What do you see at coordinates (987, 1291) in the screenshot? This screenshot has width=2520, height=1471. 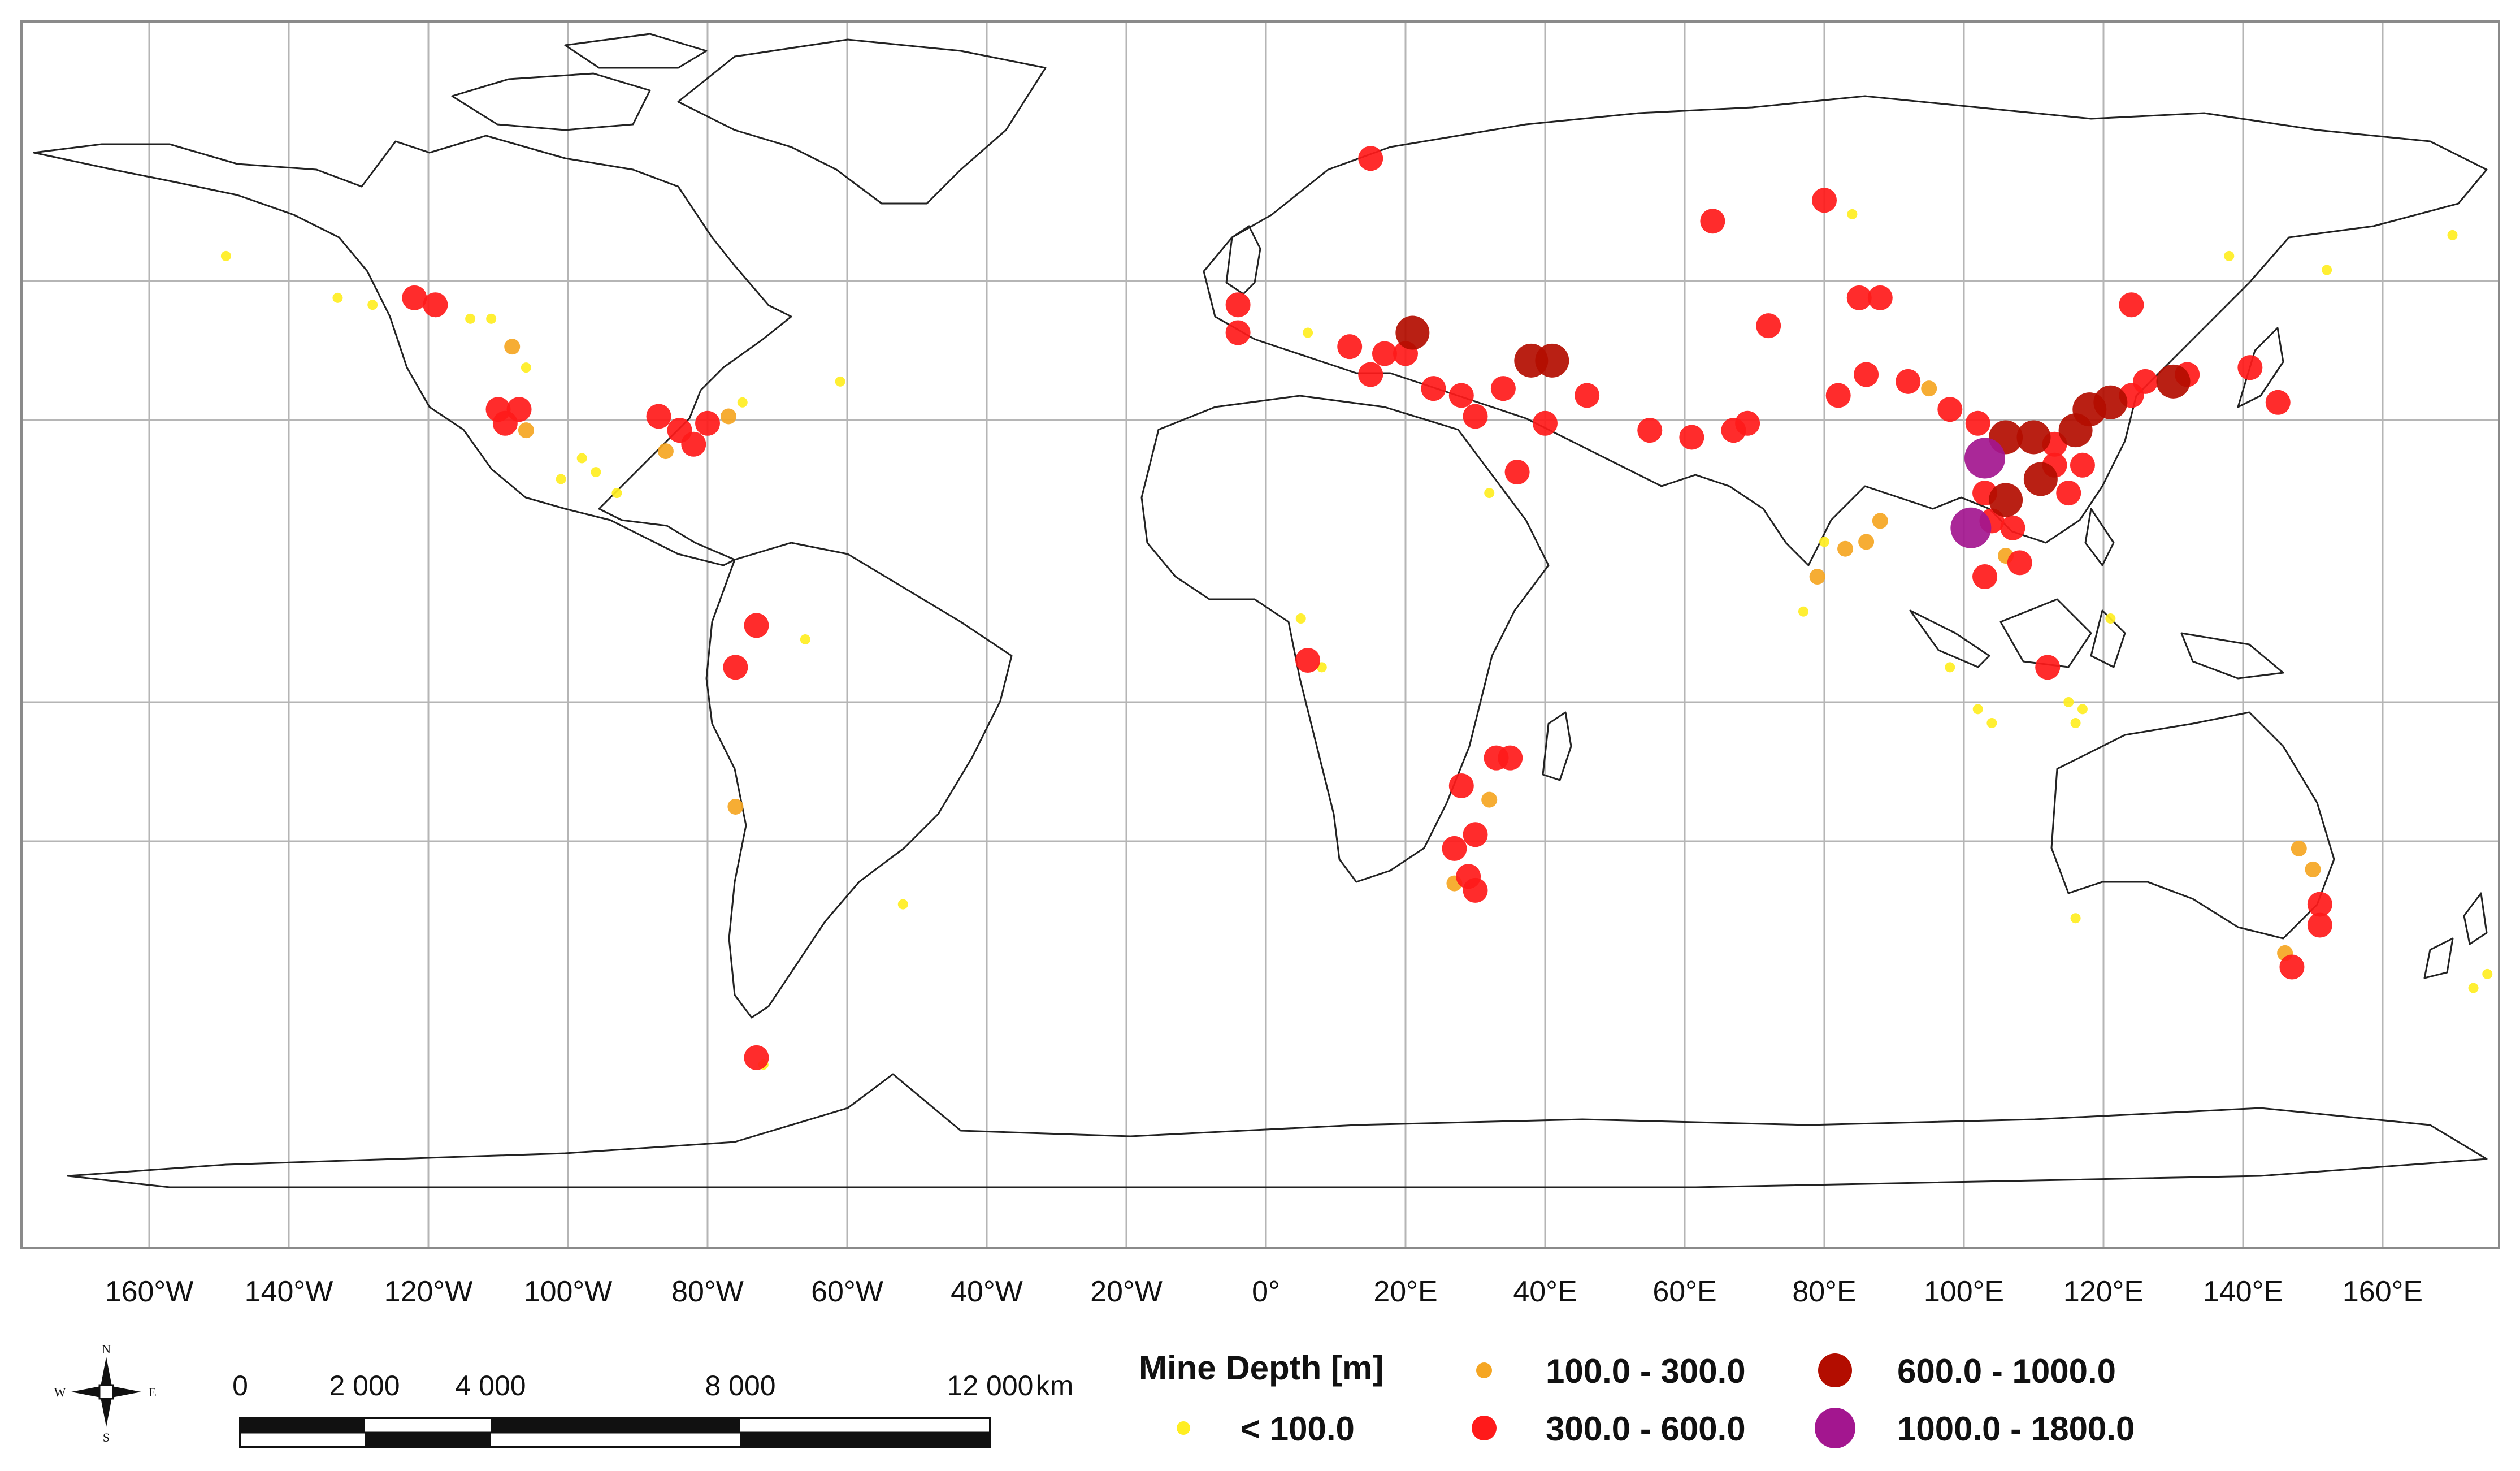 I see `lon-label: 40°W` at bounding box center [987, 1291].